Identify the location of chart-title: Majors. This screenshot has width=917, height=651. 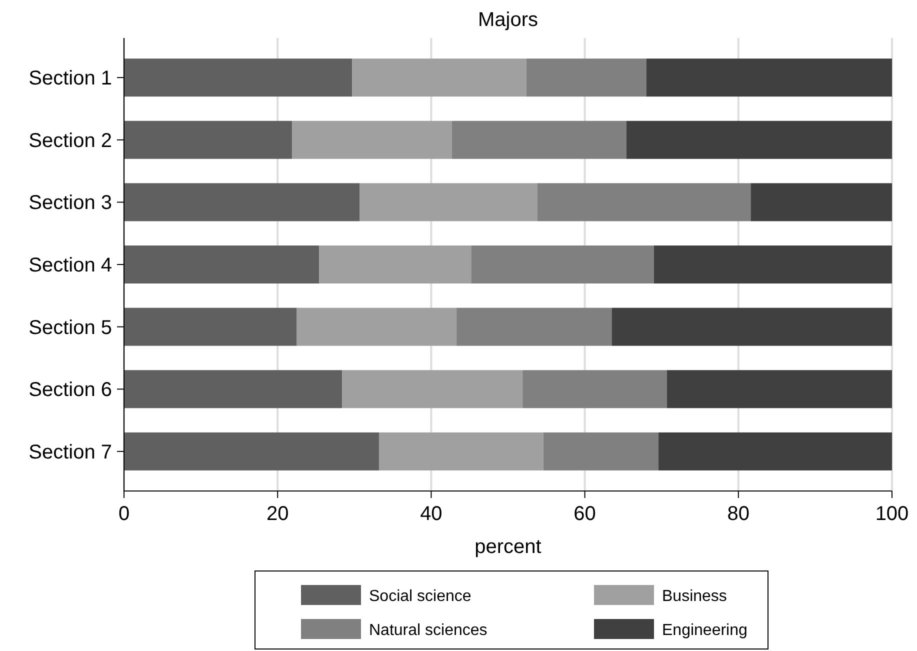
(508, 20).